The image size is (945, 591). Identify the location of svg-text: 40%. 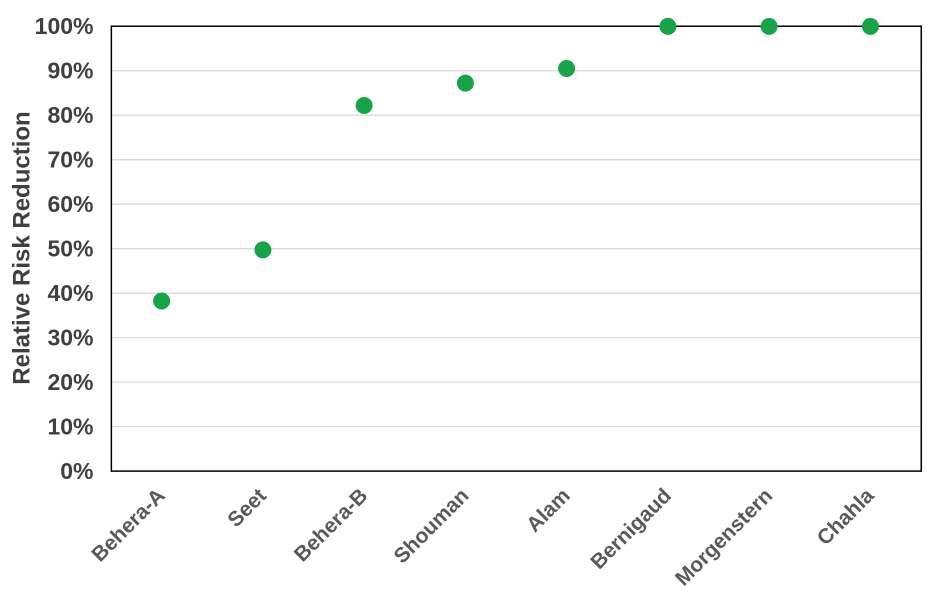
(70, 293).